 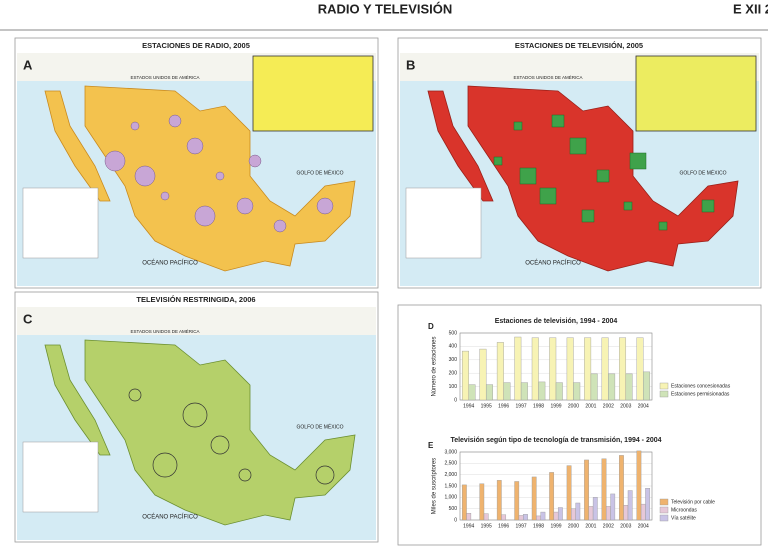 What do you see at coordinates (313, 93) in the screenshot?
I see `inset-map` at bounding box center [313, 93].